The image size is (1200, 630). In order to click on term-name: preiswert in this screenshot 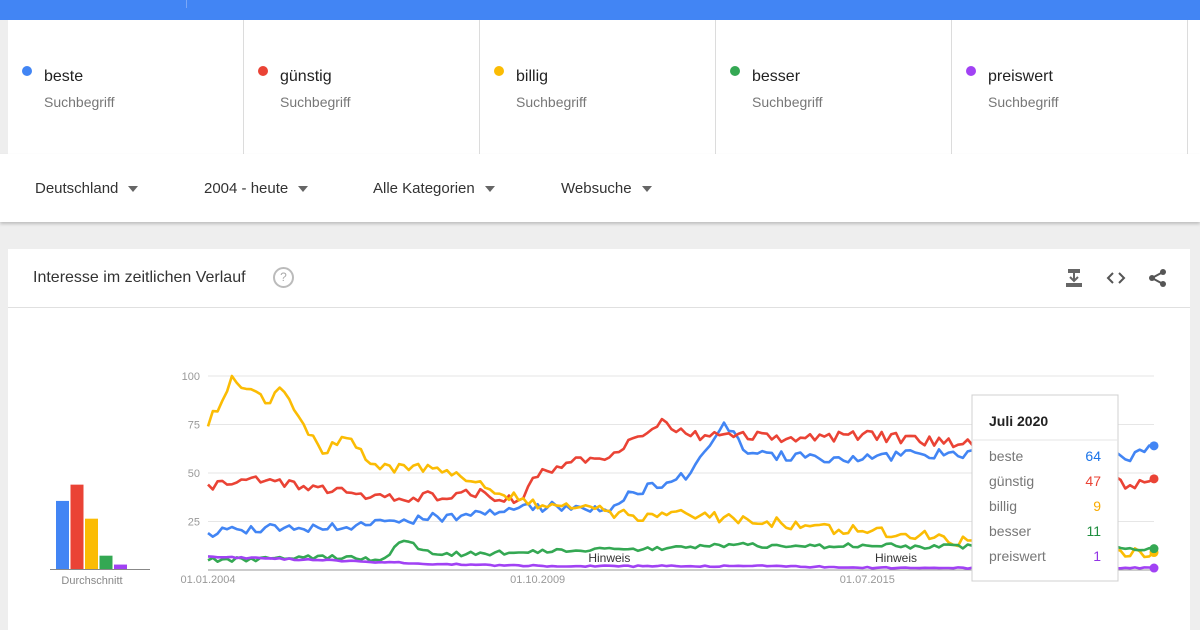, I will do `click(1020, 76)`.